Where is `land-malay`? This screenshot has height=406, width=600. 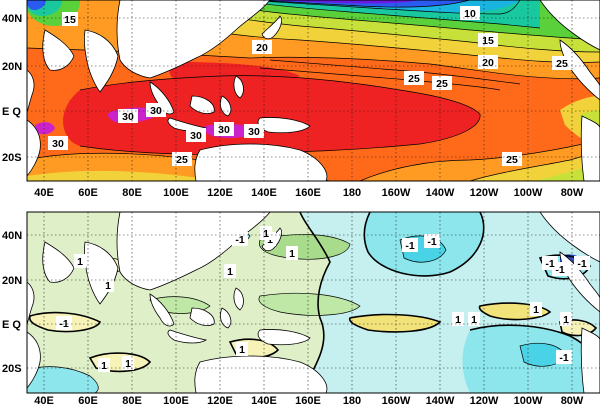
land-malay is located at coordinates (162, 98).